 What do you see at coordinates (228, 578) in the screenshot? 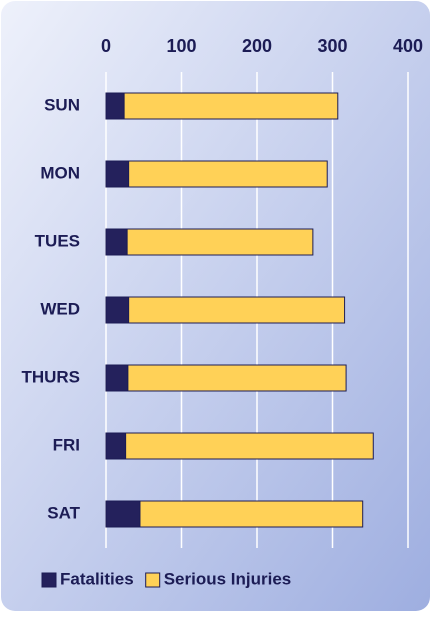
I see `legend-label: Serious Injuries` at bounding box center [228, 578].